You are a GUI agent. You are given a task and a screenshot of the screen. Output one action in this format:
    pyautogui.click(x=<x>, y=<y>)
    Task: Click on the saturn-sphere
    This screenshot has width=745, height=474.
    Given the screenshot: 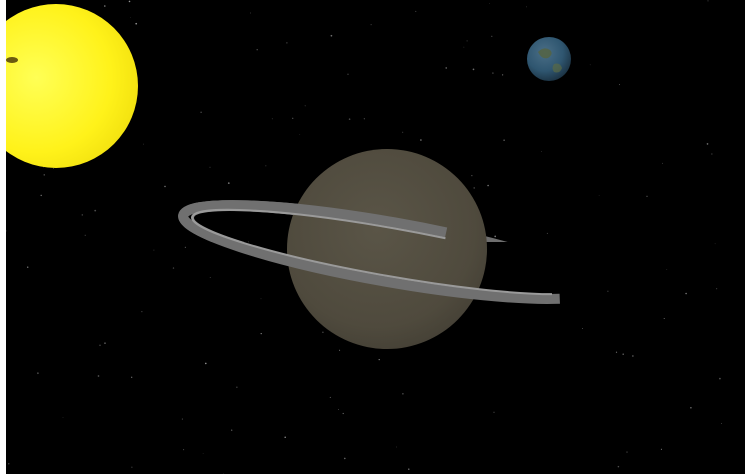 What is the action you would take?
    pyautogui.click(x=387, y=249)
    